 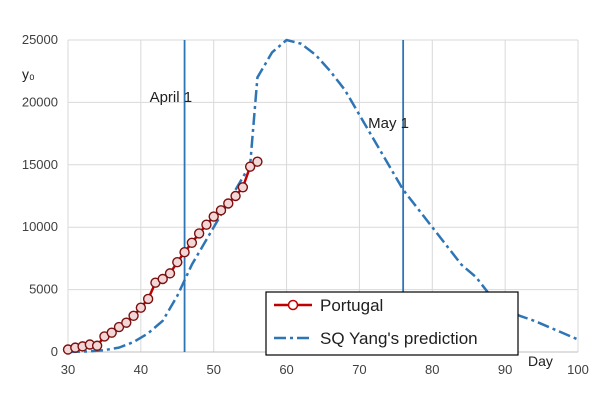 I want to click on legend: Portugal SQ Yang's prediction, so click(x=392, y=323).